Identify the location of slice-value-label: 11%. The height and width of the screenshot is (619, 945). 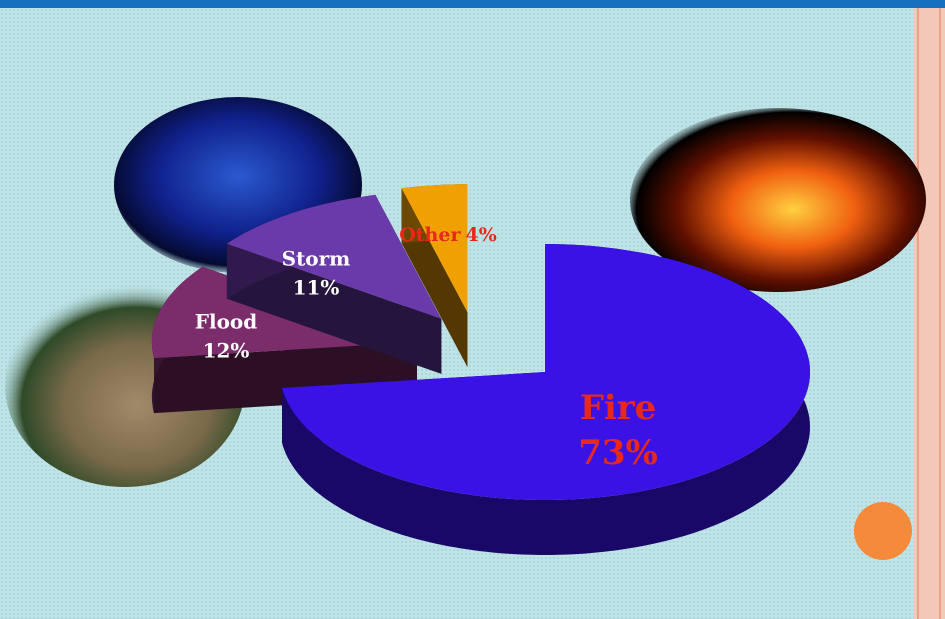
(316, 288).